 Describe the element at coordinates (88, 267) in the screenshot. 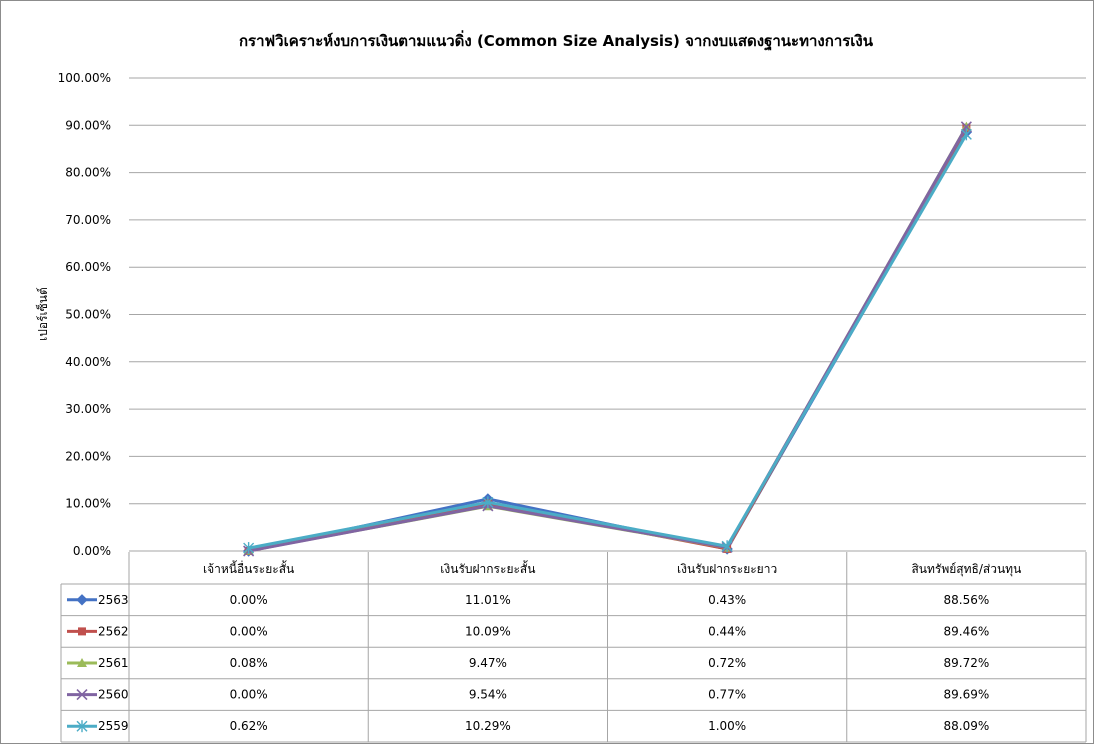

I see `y-tick-label: 60.00%` at that location.